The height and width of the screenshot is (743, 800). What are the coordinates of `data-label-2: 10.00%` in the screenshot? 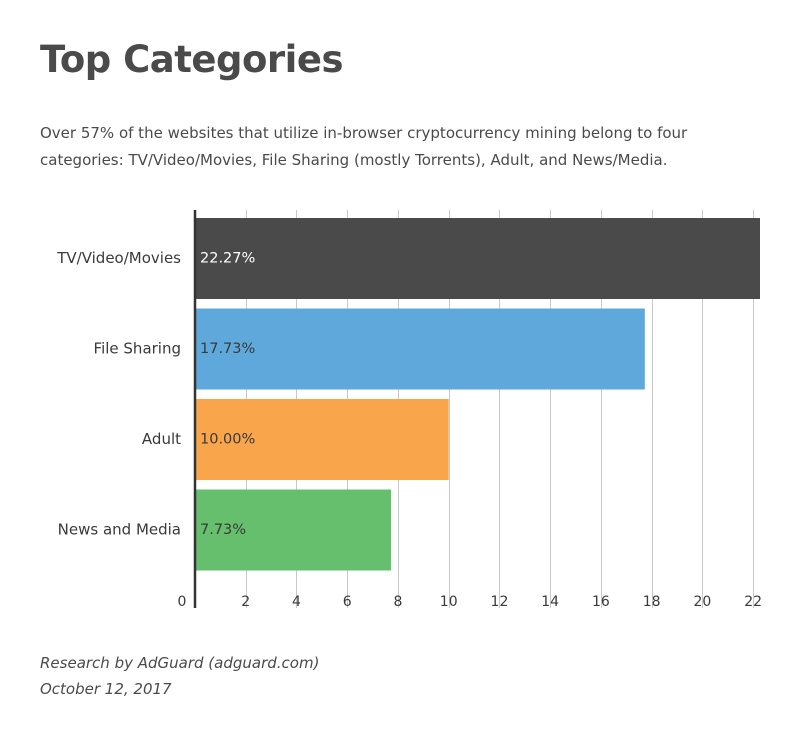 It's located at (227, 440).